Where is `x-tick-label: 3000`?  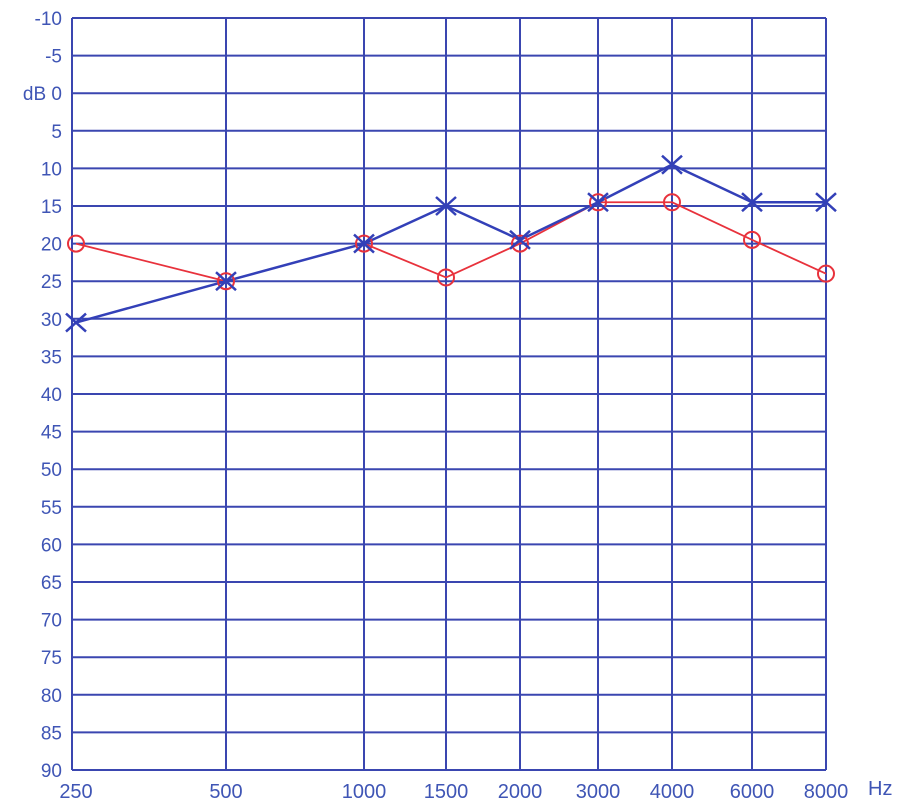
x-tick-label: 3000 is located at coordinates (598, 792).